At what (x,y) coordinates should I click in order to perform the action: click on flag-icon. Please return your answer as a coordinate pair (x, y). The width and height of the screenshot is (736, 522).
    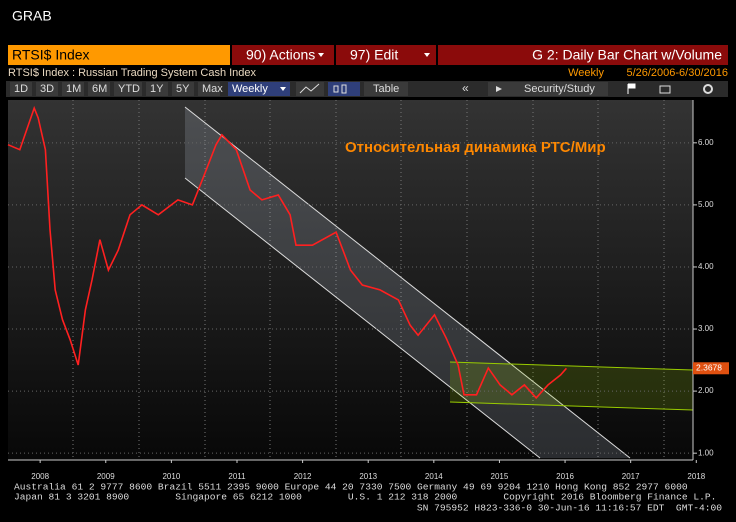
    Looking at the image, I should click on (631, 88).